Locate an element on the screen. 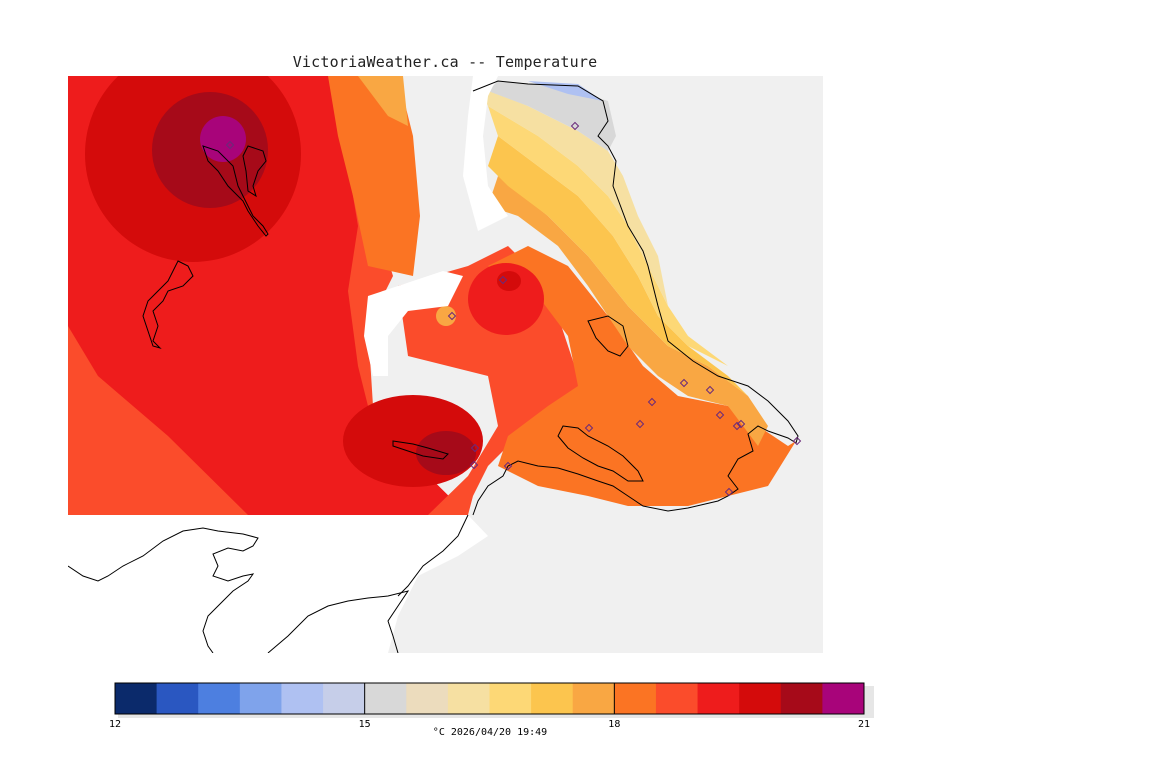  coastline-lake-west is located at coordinates (168, 305).